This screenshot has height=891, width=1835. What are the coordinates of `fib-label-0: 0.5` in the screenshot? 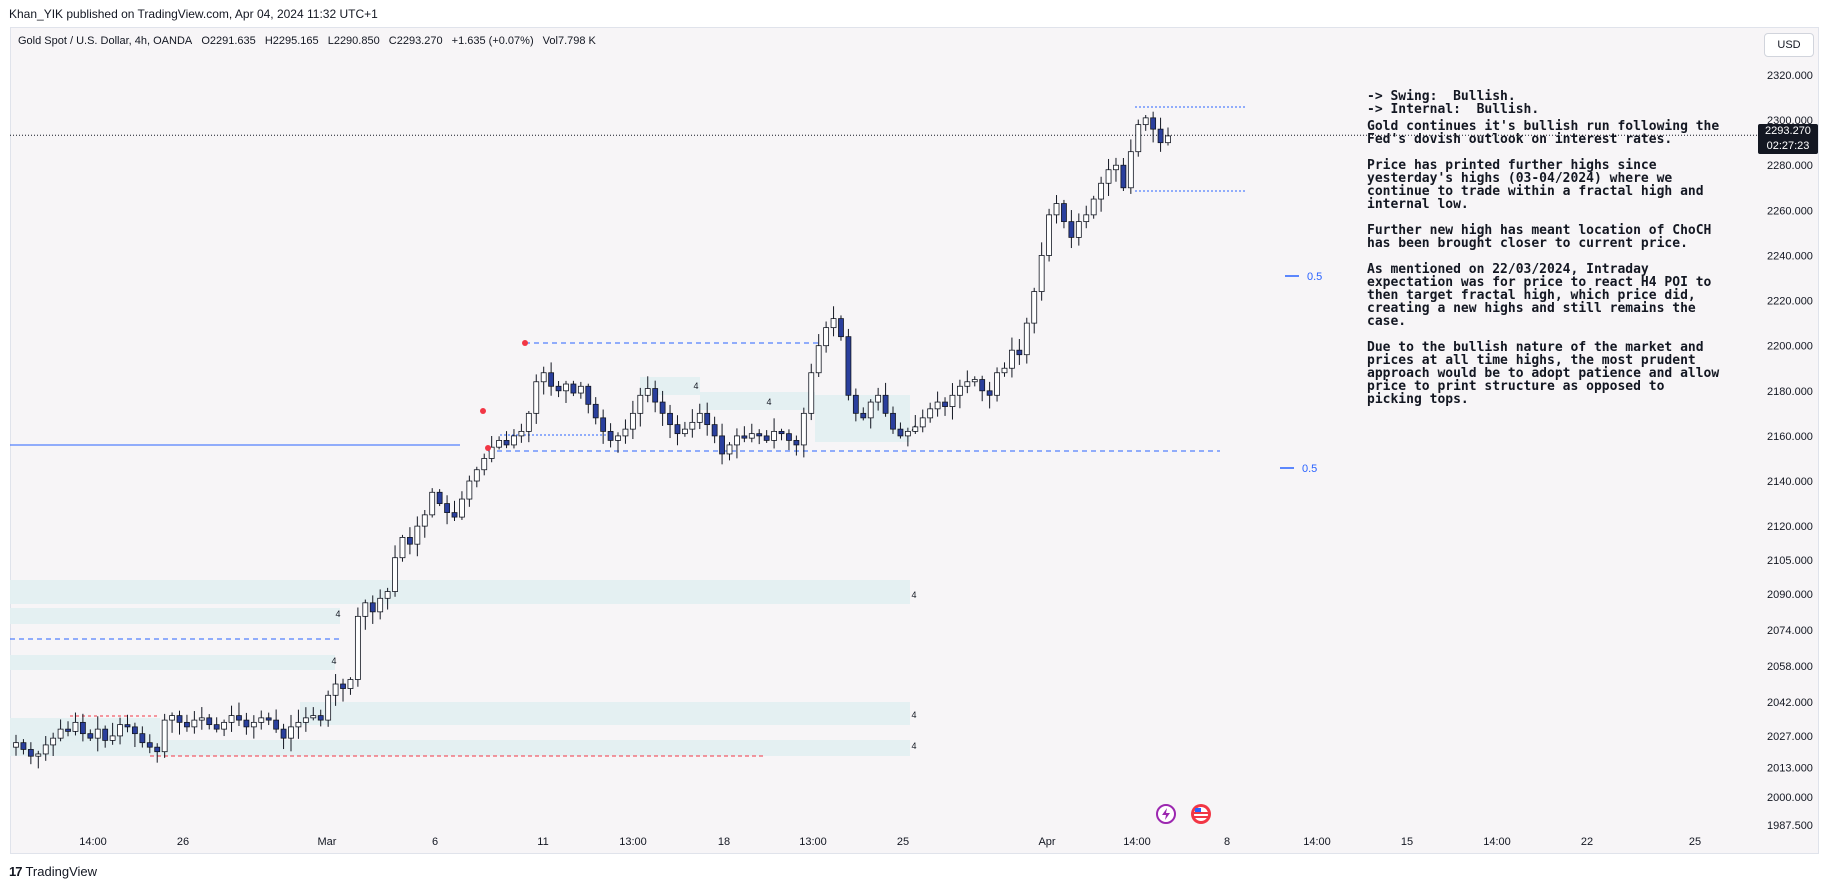 It's located at (1314, 277).